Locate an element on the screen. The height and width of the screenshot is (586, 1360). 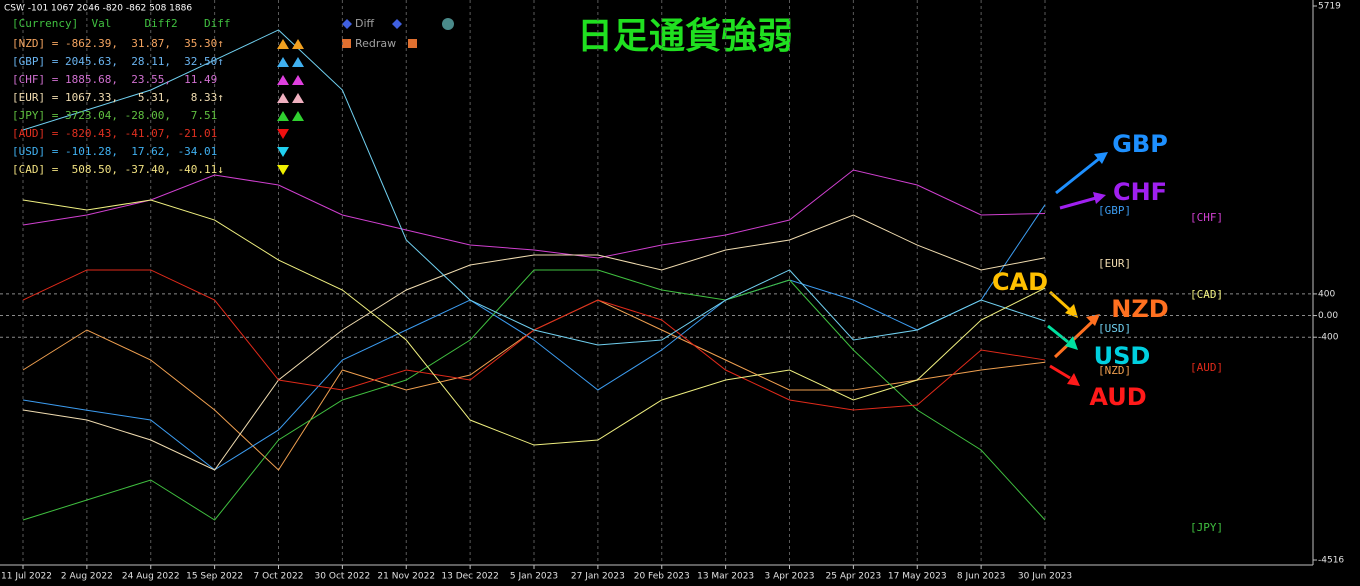
table-header: [Currency] Val Diff2 Diff is located at coordinates (121, 23).